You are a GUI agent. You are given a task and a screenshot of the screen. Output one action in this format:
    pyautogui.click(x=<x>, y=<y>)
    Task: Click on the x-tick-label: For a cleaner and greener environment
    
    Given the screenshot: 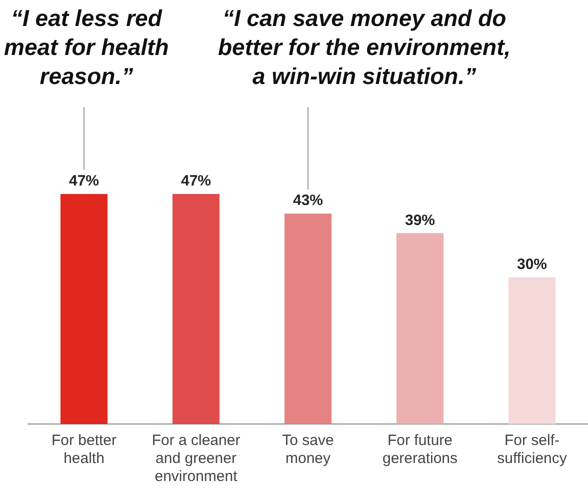 What is the action you would take?
    pyautogui.click(x=196, y=459)
    